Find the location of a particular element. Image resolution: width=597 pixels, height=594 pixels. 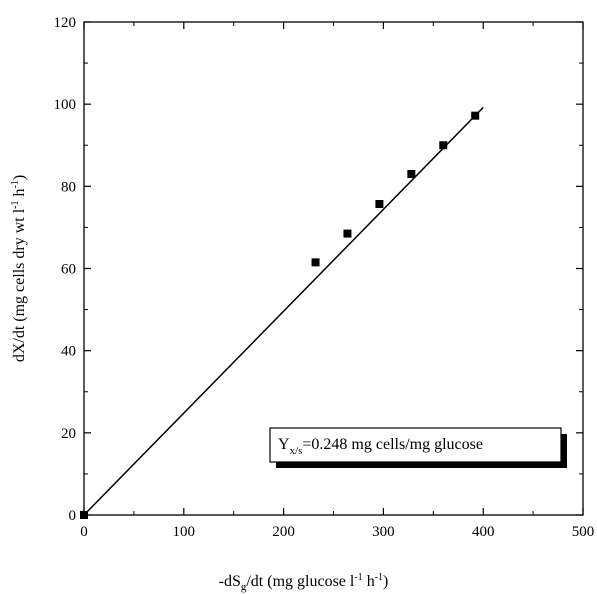

annotation-text: Yx/s=0.248 mg cells/mg glucose is located at coordinates (380, 446).